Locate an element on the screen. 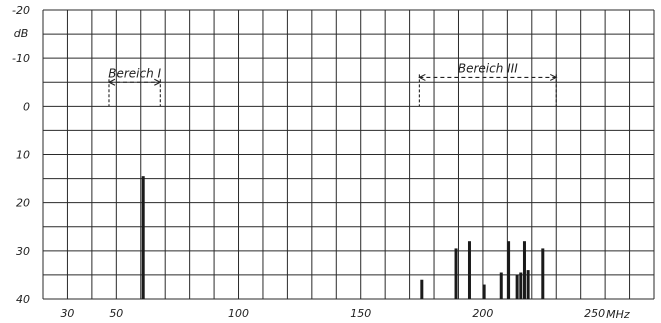 This screenshot has width=661, height=323. y-tick-label: 0 is located at coordinates (26, 106).